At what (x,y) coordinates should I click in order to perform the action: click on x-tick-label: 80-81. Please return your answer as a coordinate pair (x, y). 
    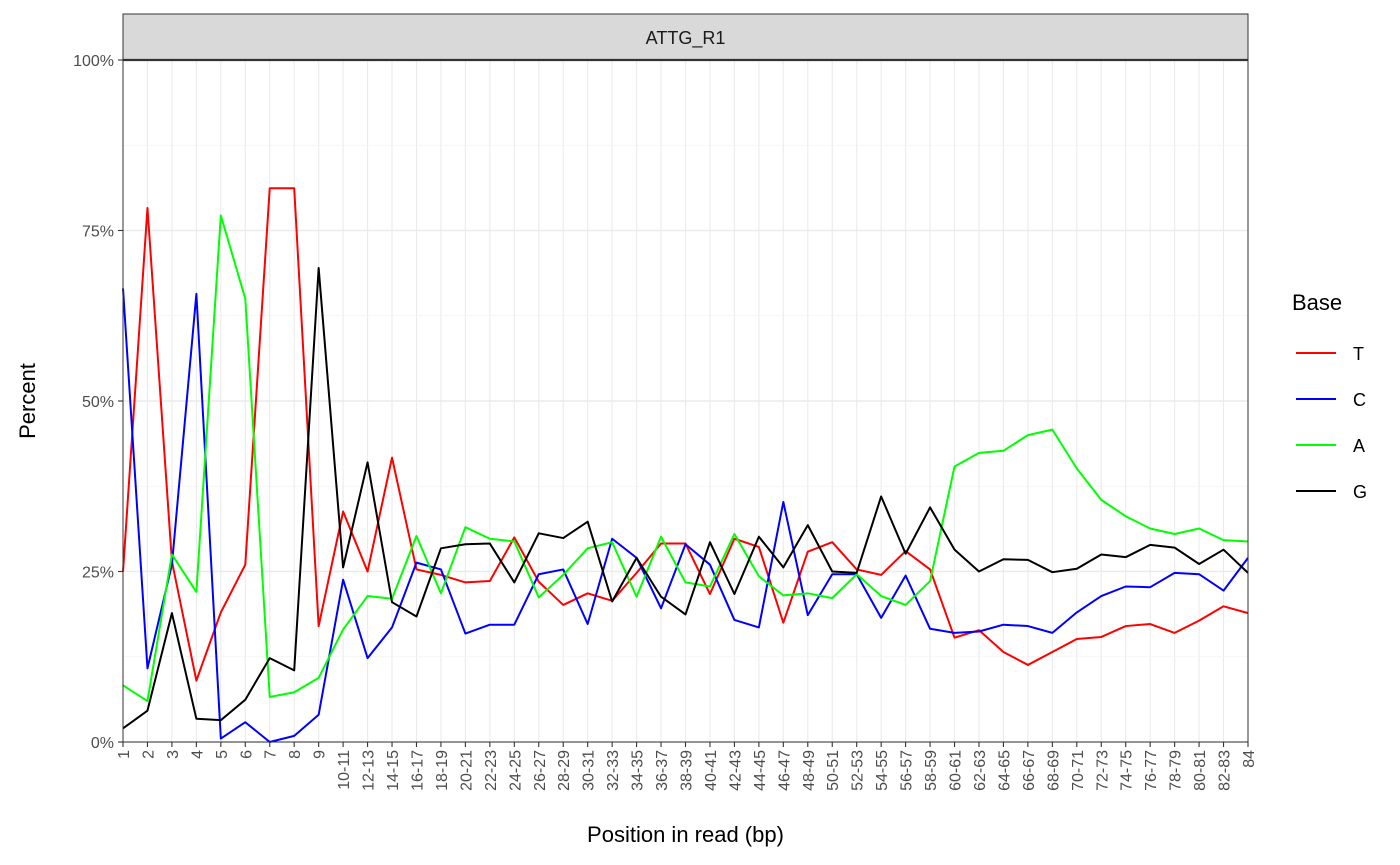
    Looking at the image, I should click on (1200, 770).